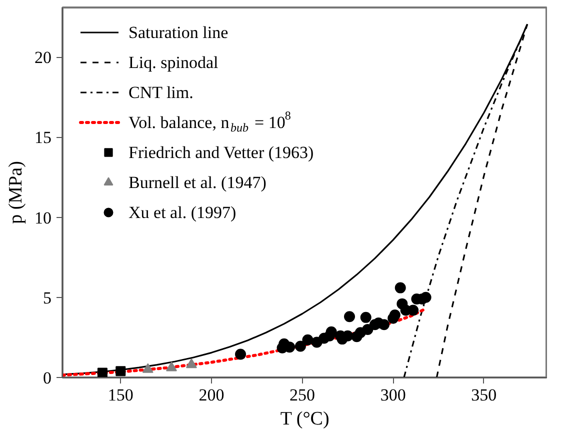 The image size is (567, 442). Describe the element at coordinates (393, 395) in the screenshot. I see `x-tick-label: 300` at that location.